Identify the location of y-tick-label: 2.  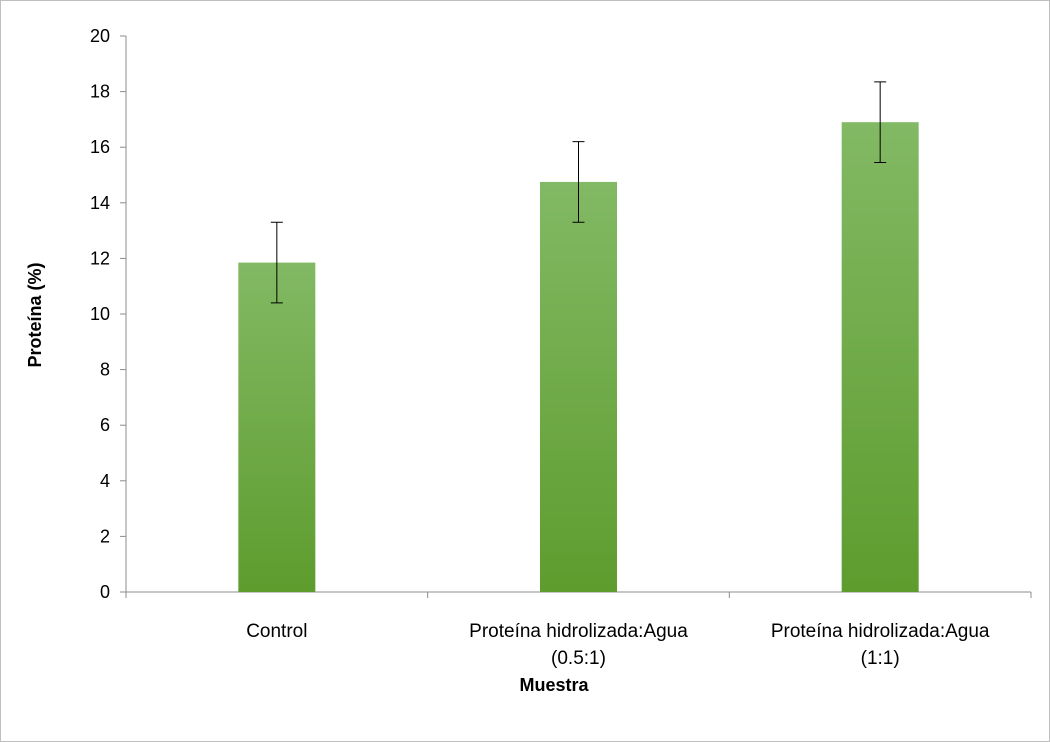
(105, 536).